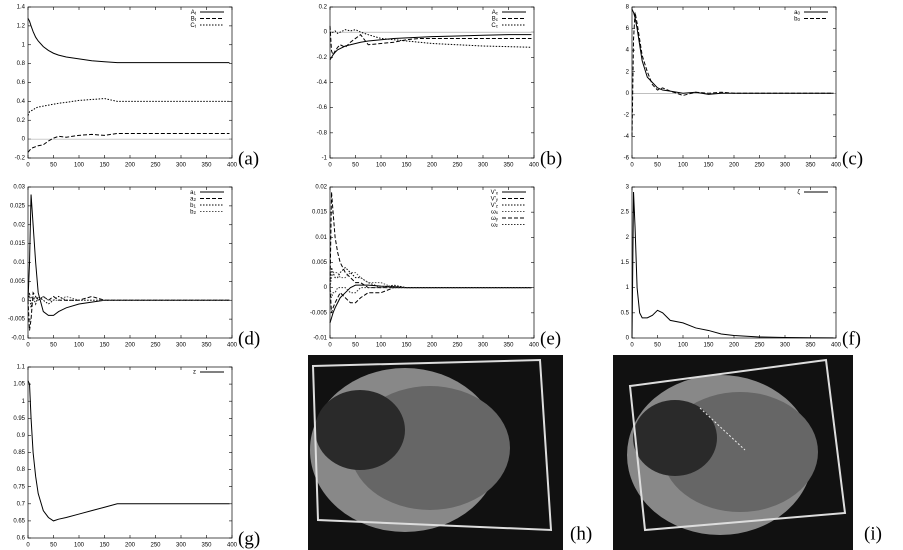 The image size is (903, 550). I want to click on panel-label: (i), so click(873, 533).